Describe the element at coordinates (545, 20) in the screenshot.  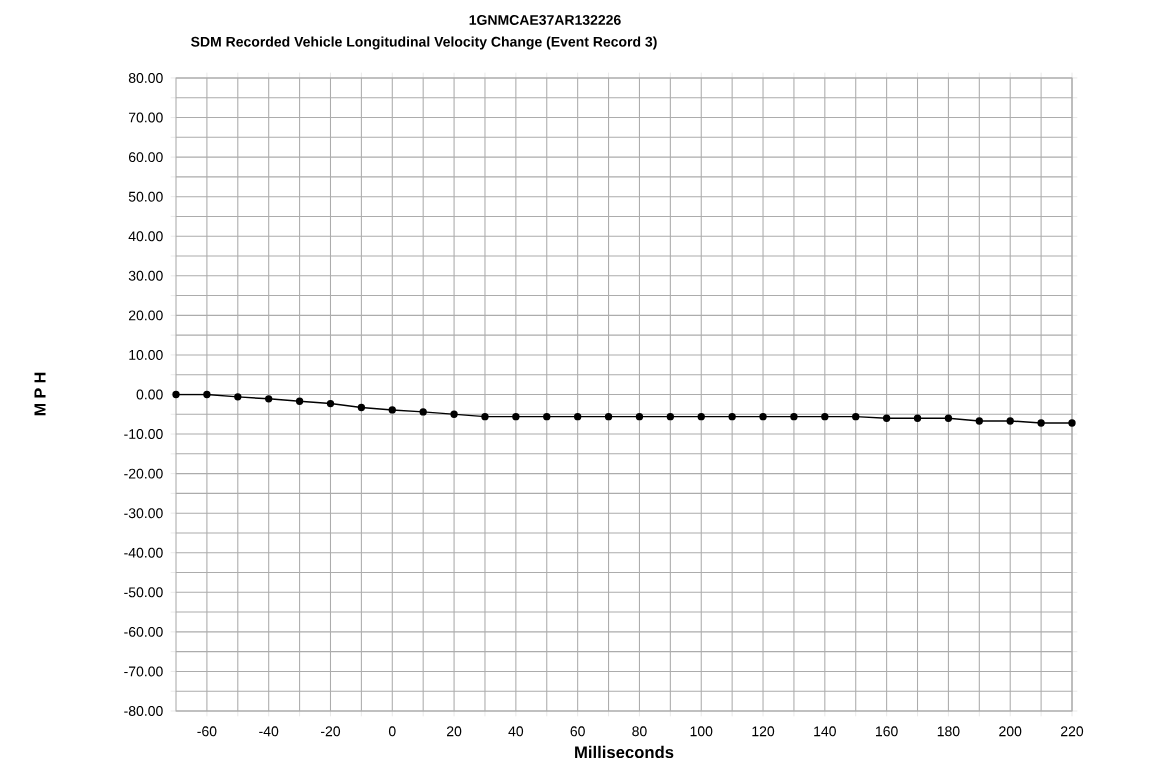
I see `chart-title: 1GNMCAE37AR132226` at that location.